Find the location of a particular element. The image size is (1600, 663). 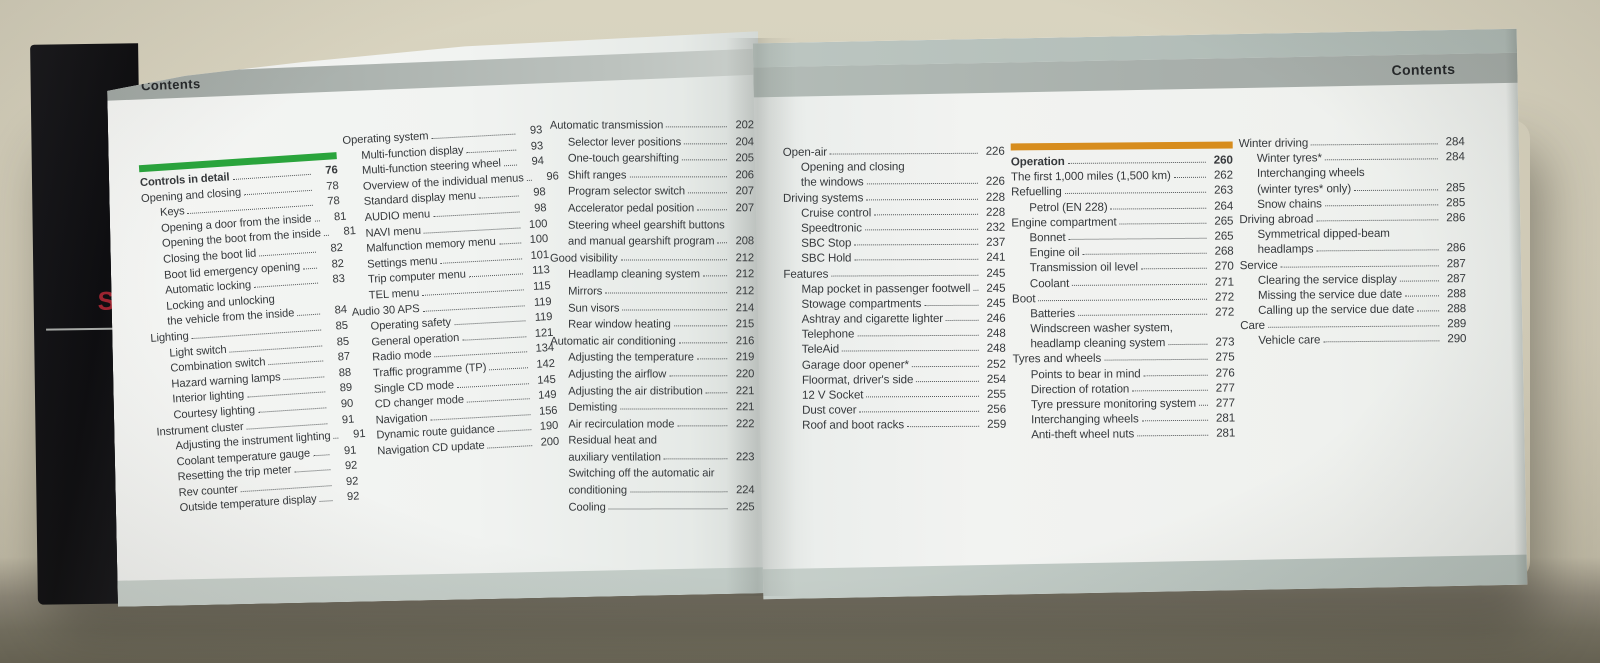

toc-page-number: 98 is located at coordinates (540, 208).